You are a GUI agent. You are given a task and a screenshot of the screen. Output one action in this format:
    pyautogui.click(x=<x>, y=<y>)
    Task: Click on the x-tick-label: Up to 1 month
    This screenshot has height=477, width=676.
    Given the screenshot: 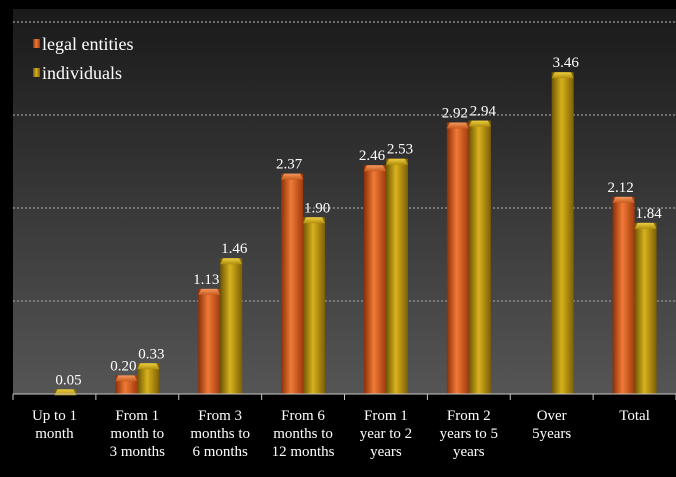 What is the action you would take?
    pyautogui.click(x=54, y=425)
    